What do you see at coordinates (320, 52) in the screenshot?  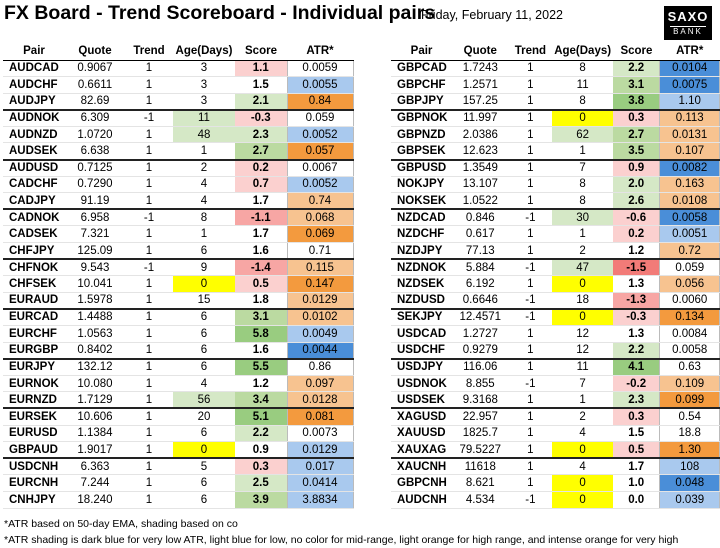 I see `column-header-atr: ATR*` at bounding box center [320, 52].